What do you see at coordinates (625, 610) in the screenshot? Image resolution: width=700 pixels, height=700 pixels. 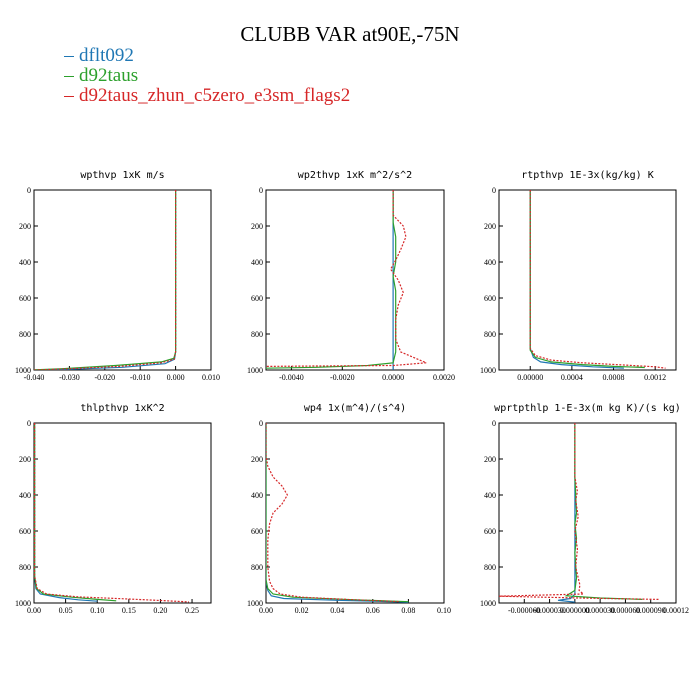 I see `x-tick-label: 0.000060` at bounding box center [625, 610].